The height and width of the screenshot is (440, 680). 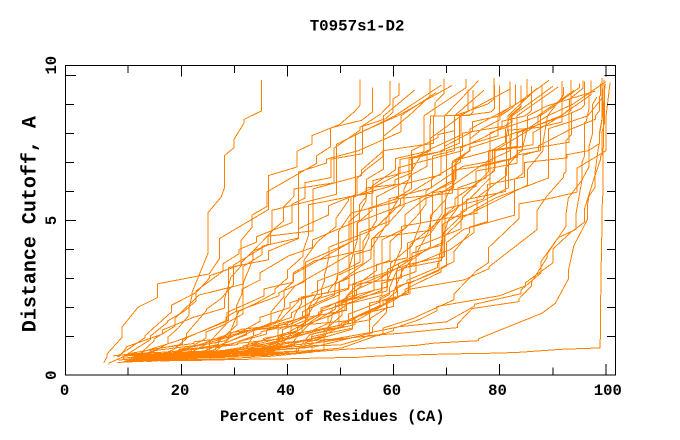 What do you see at coordinates (608, 391) in the screenshot?
I see `svg-text: 100` at bounding box center [608, 391].